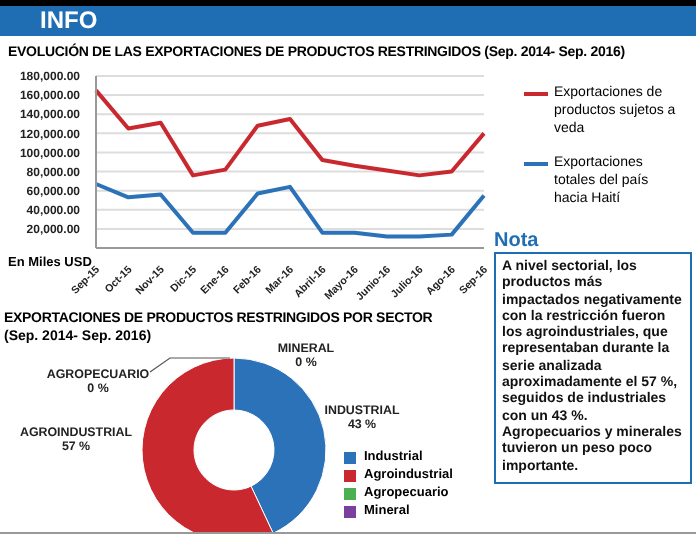 The image size is (696, 558). What do you see at coordinates (517, 241) in the screenshot?
I see `text: Nota` at bounding box center [517, 241].